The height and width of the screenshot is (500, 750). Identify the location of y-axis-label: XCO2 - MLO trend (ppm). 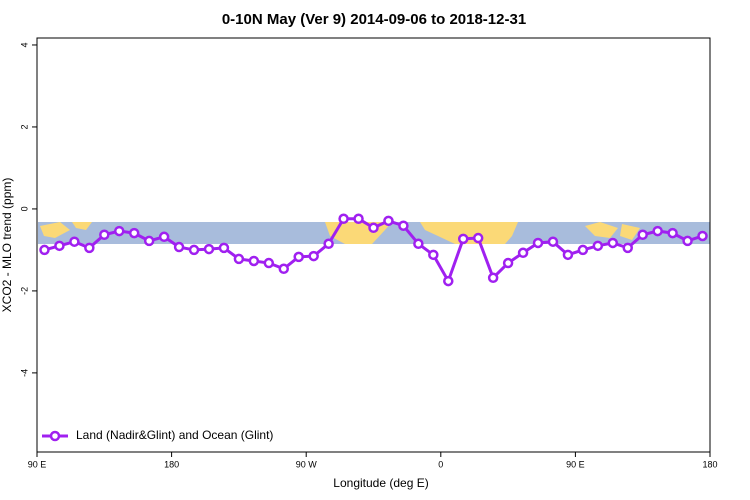
(7, 245).